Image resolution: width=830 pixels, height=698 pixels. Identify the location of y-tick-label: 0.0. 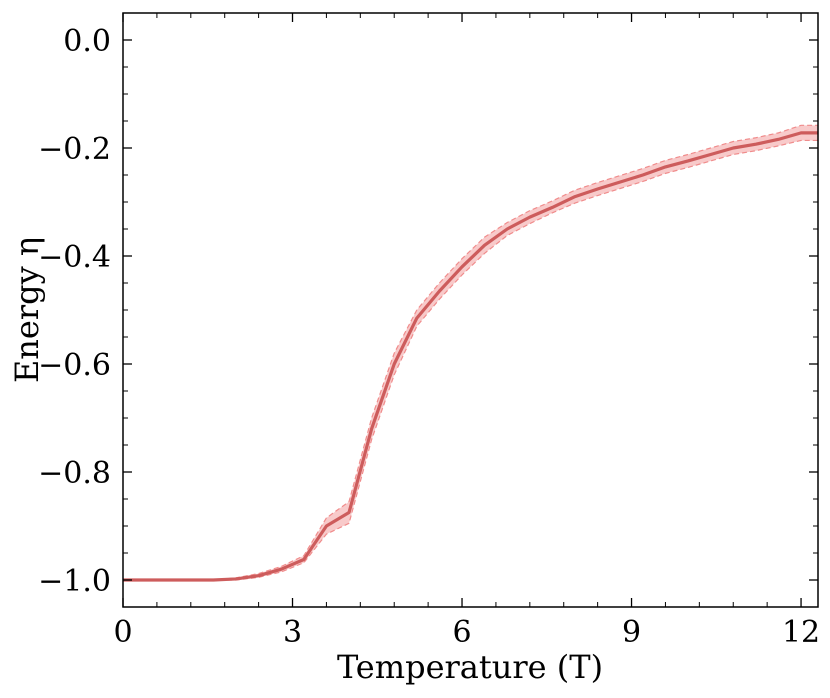
(87, 41).